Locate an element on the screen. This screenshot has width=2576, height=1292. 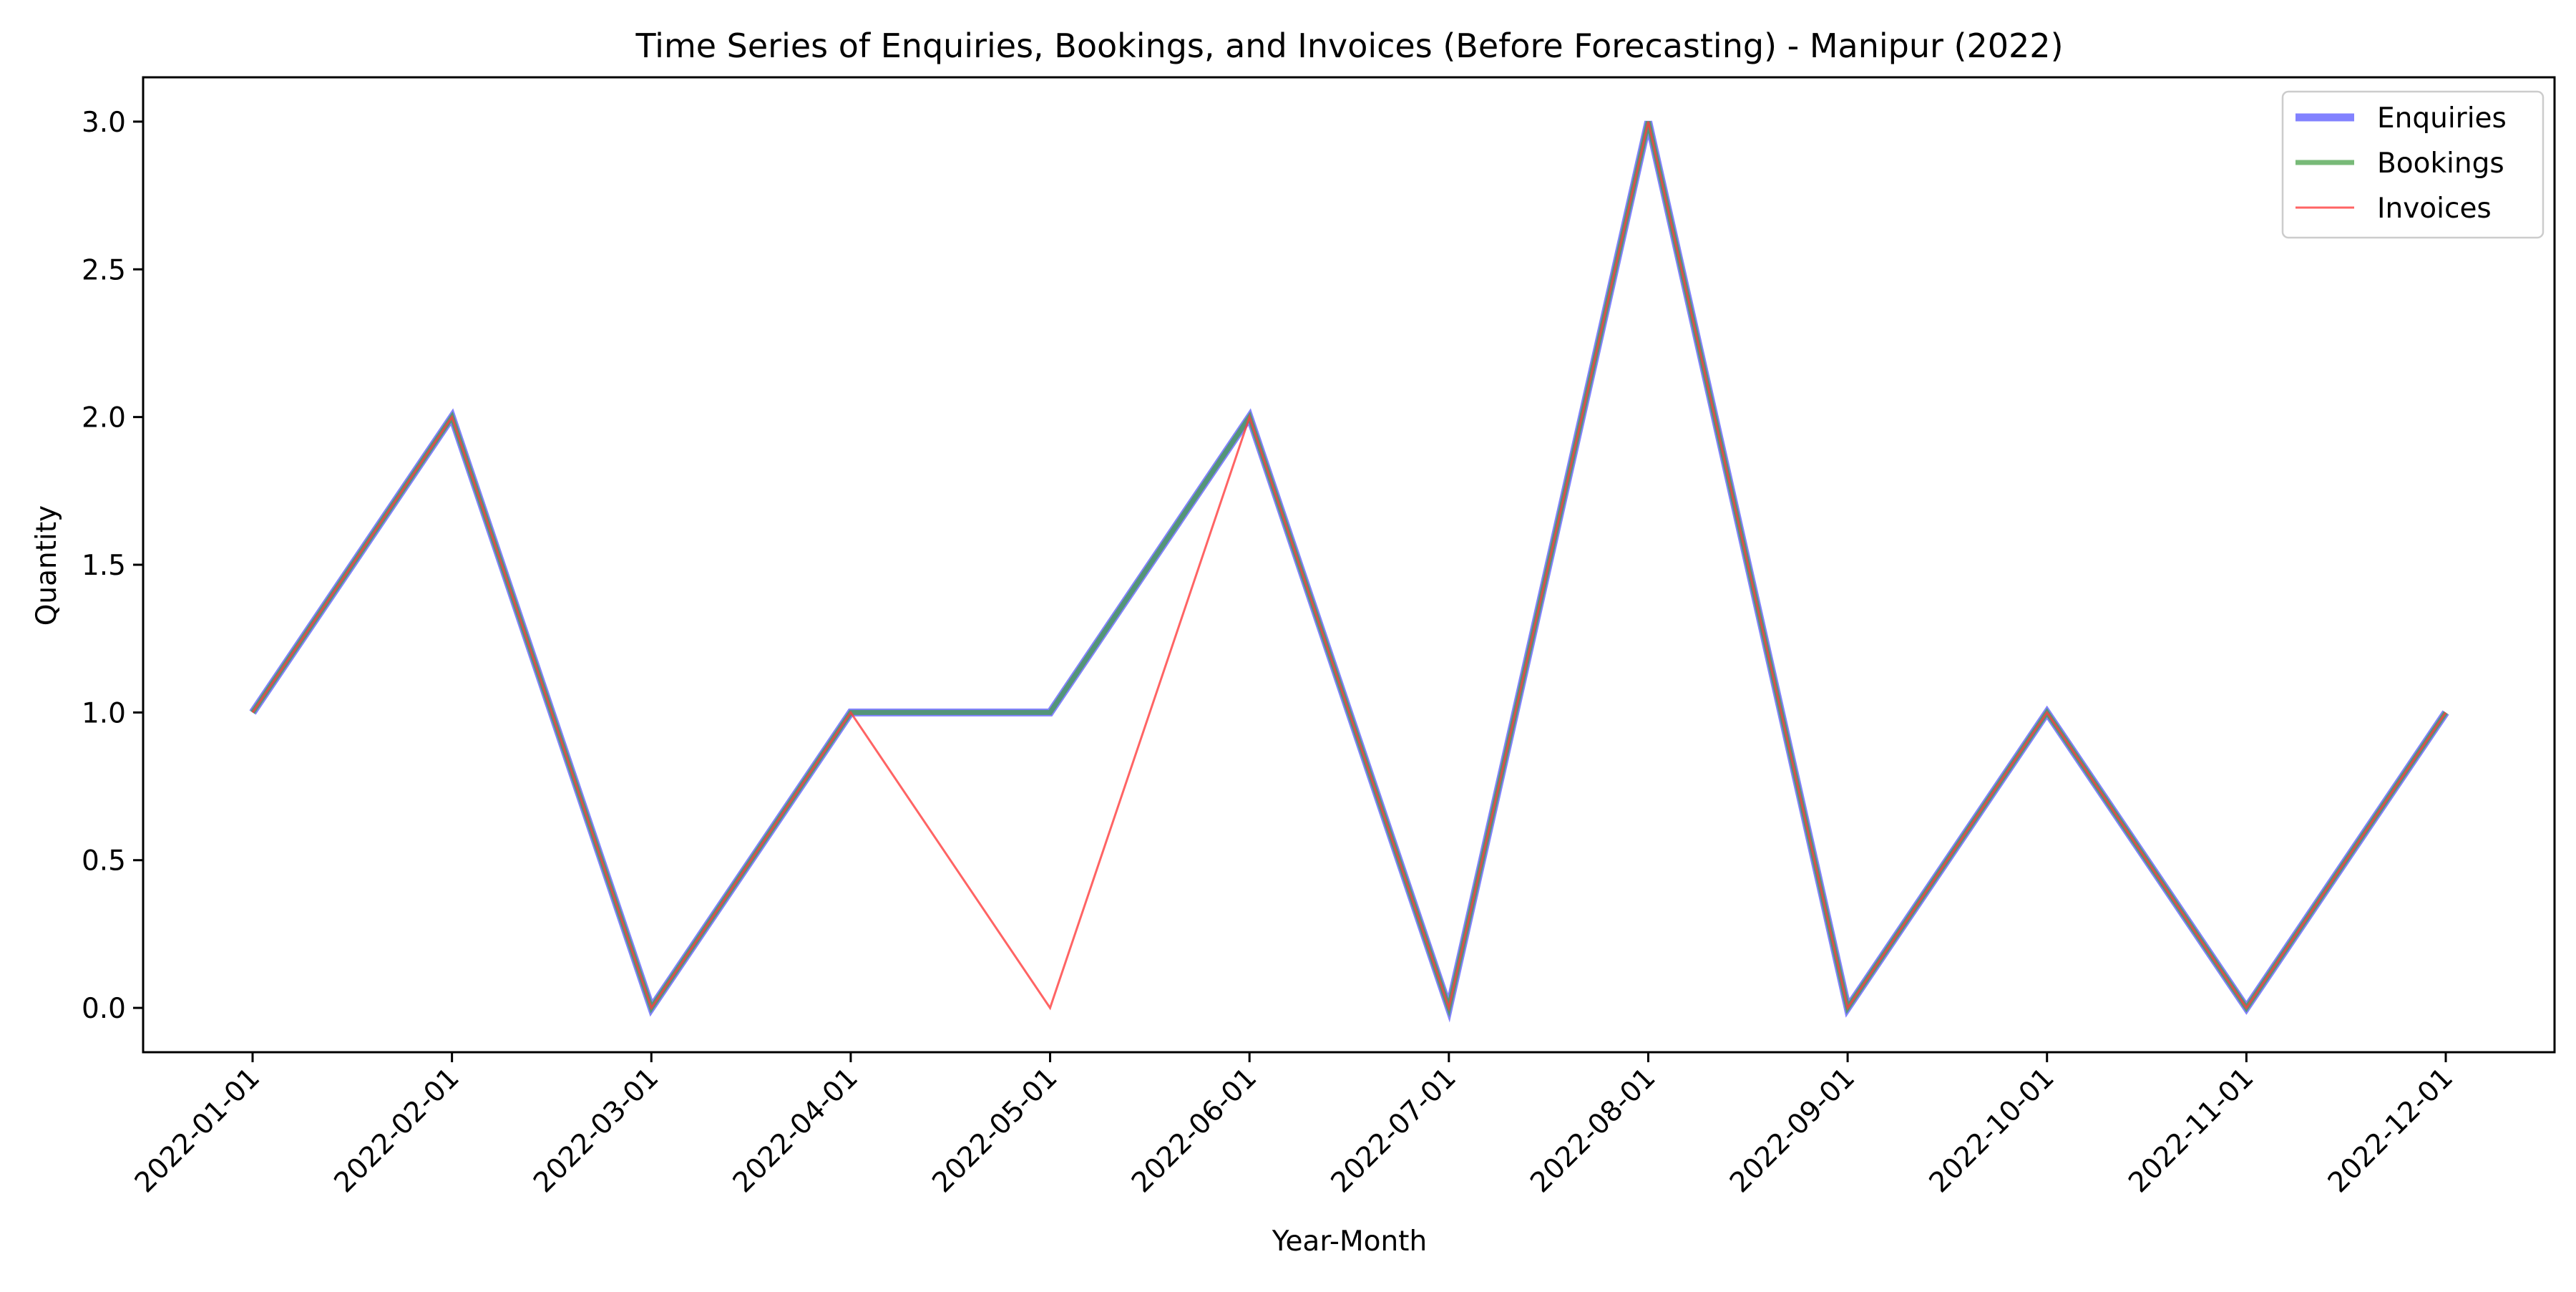
x-axis-label: Year-Month is located at coordinates (1349, 1241).